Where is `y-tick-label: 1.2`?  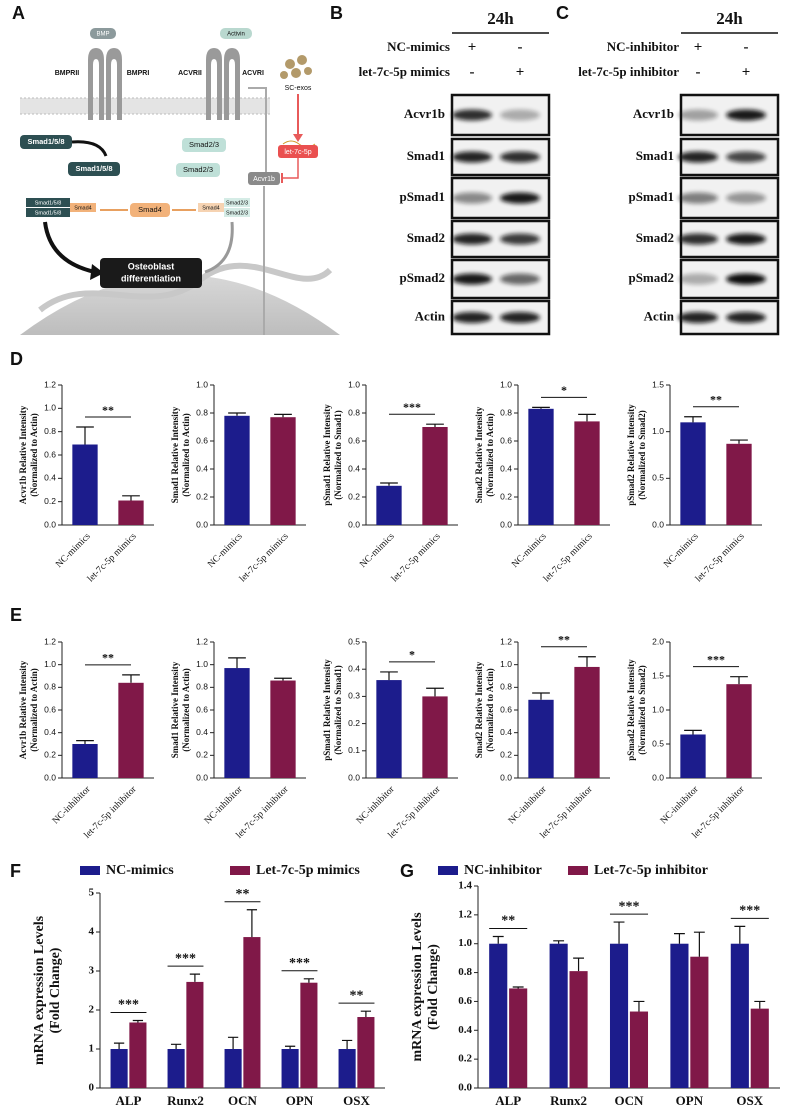
y-tick-label: 1.2 is located at coordinates (465, 914).